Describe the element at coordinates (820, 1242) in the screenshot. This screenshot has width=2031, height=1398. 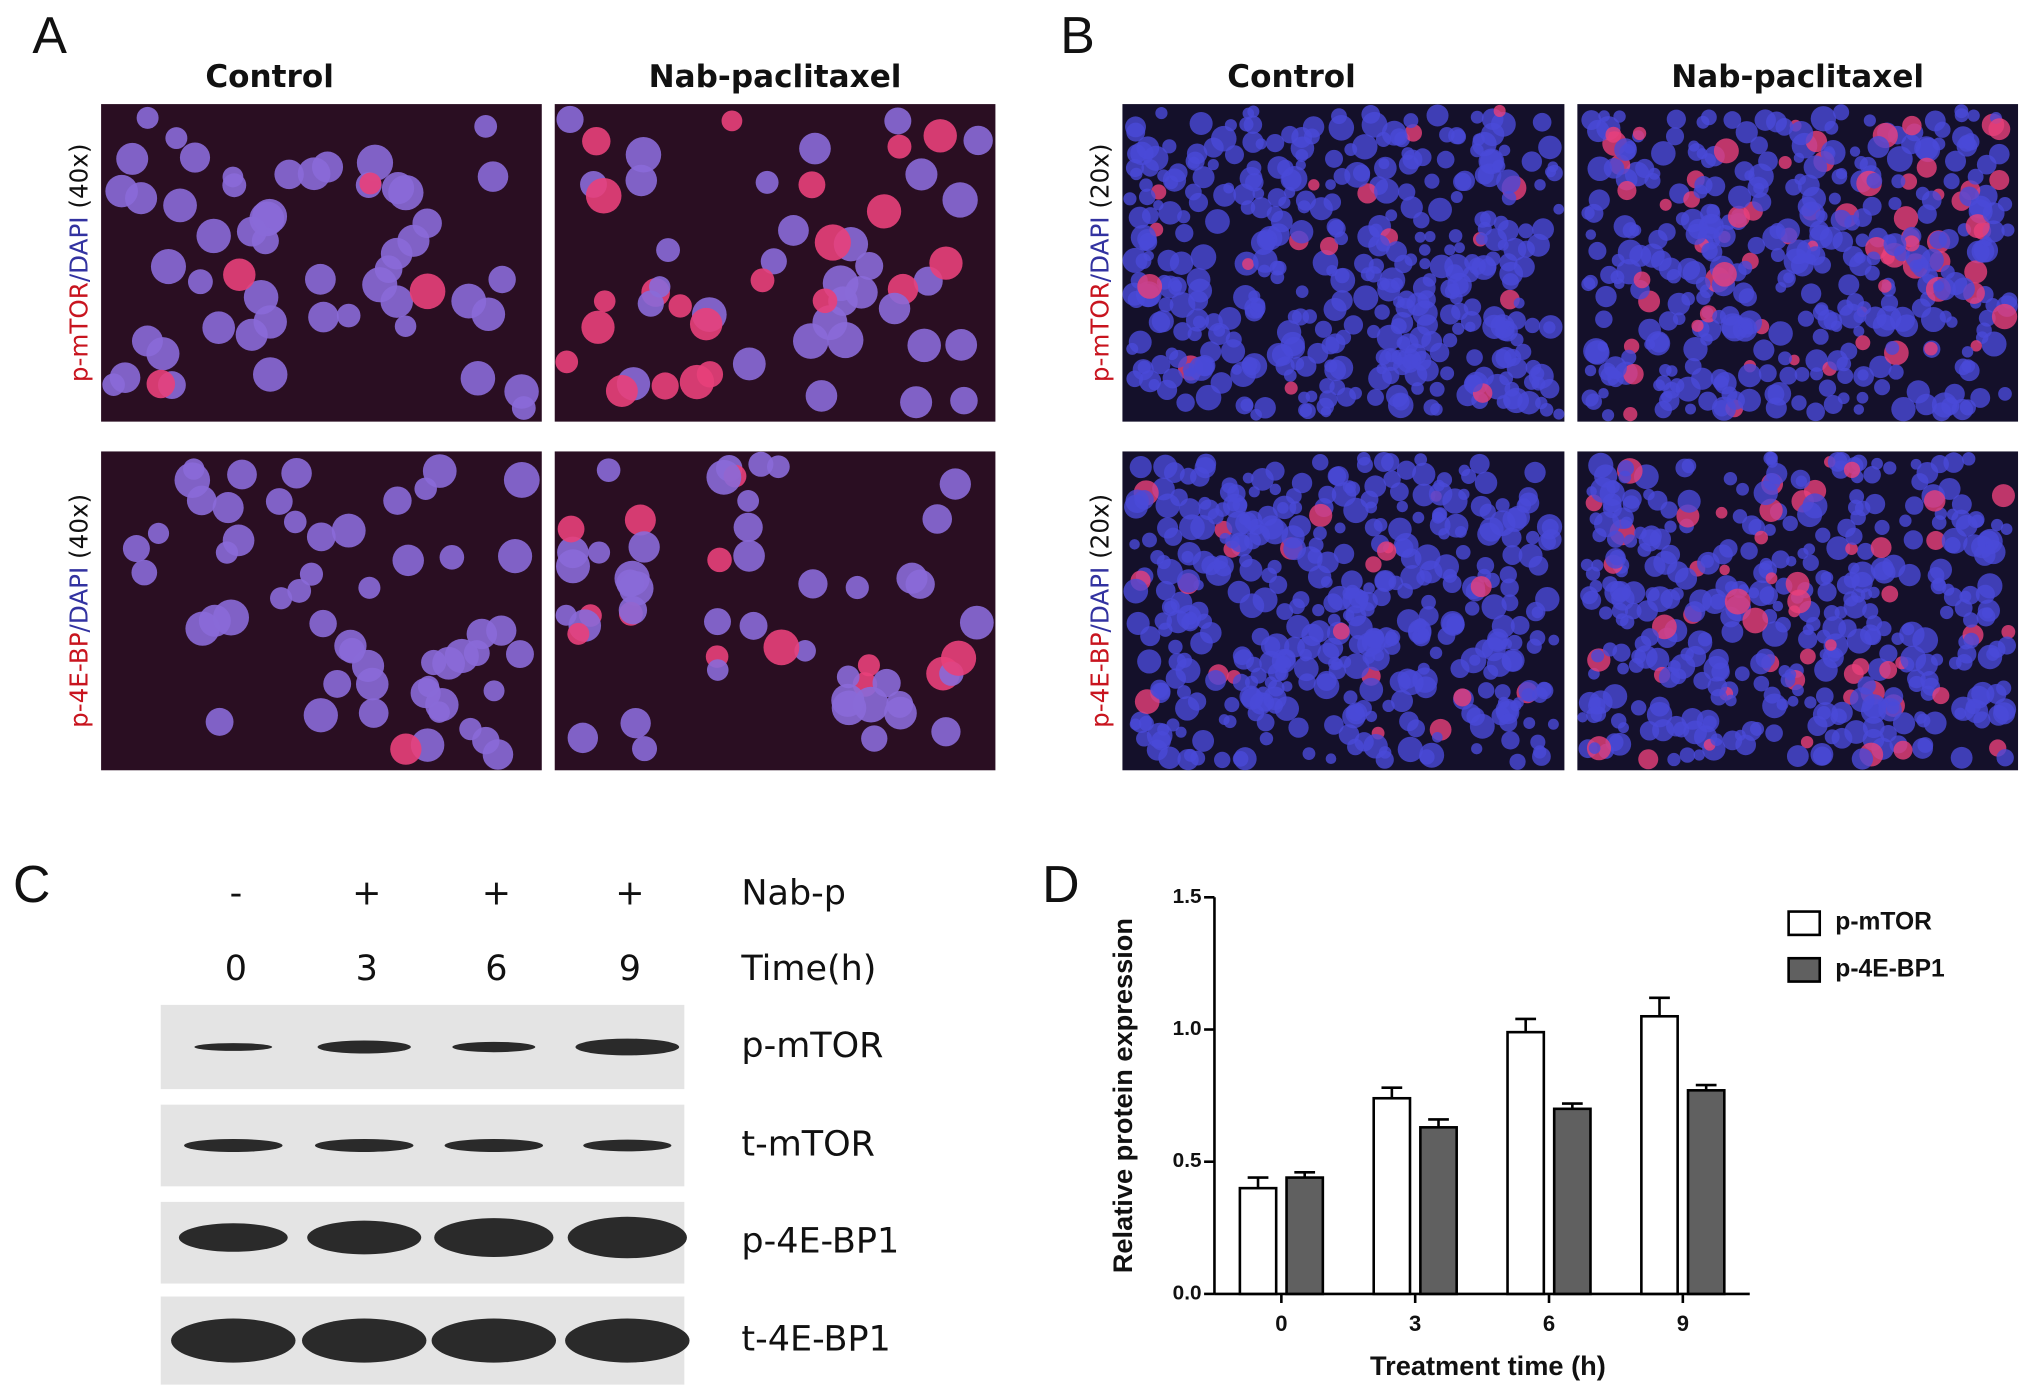
I see `blot-label: p-4E-BP1` at that location.